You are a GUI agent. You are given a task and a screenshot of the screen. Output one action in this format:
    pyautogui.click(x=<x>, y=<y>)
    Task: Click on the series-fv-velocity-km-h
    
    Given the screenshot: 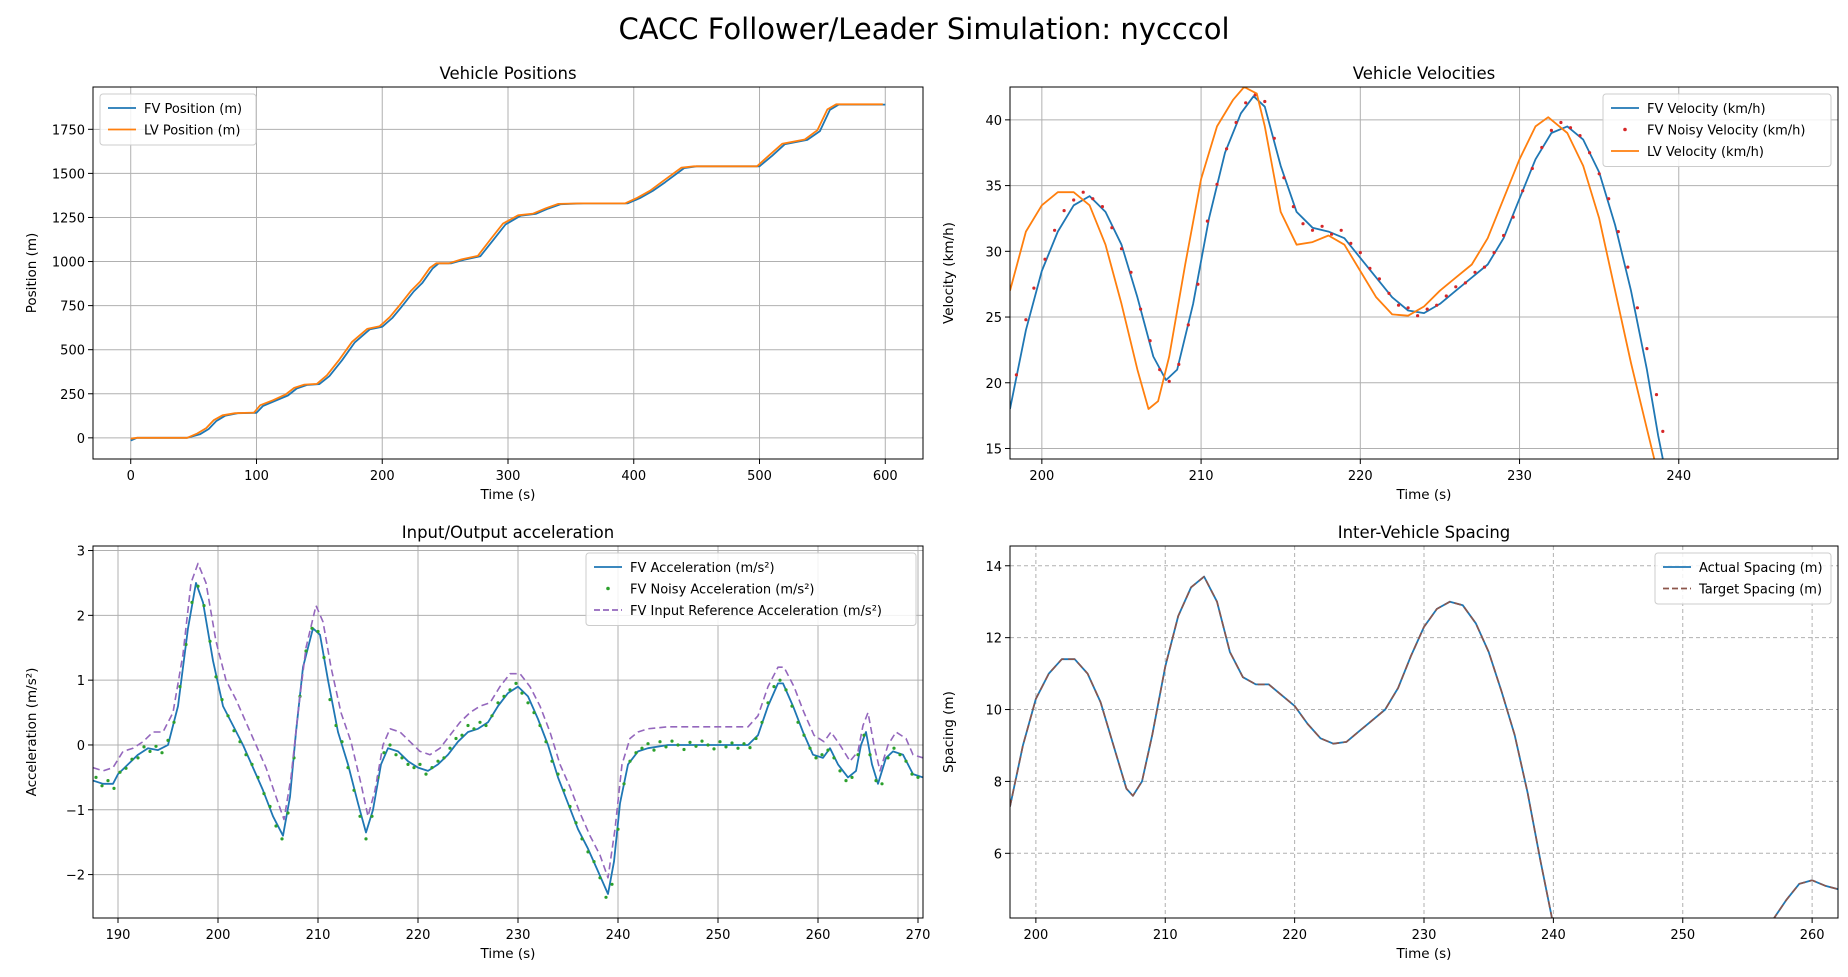 What is the action you would take?
    pyautogui.click(x=1337, y=277)
    